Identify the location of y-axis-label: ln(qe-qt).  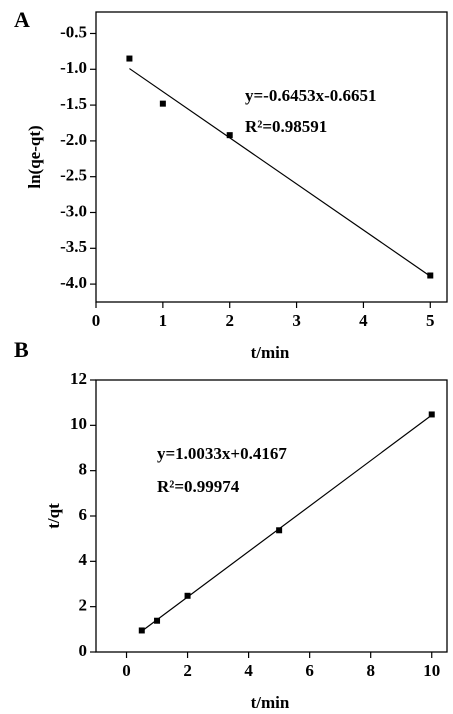
(34, 156).